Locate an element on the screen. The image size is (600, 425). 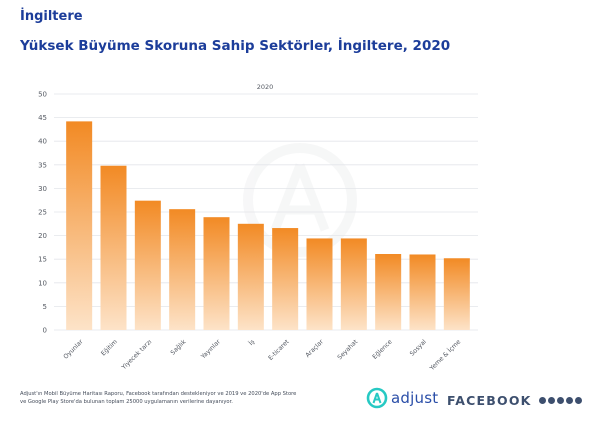
y-axis-ticks: 0 5 10 15 20 25 30 35 40 45 50 is located at coordinates (42, 213).